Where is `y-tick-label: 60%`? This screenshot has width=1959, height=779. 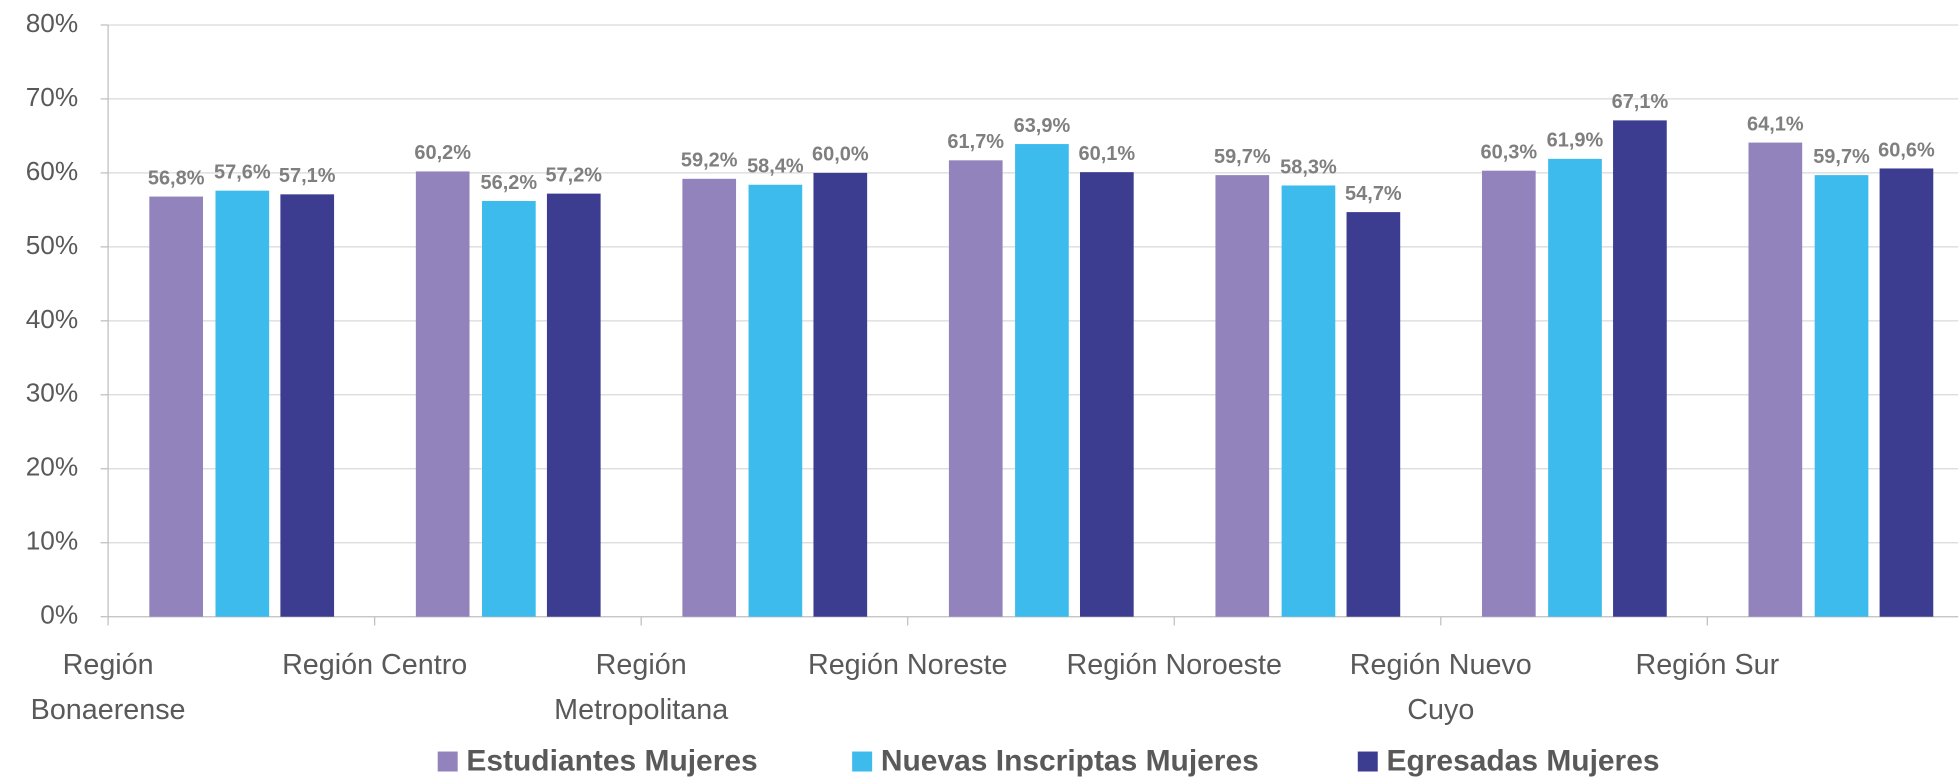 y-tick-label: 60% is located at coordinates (52, 171).